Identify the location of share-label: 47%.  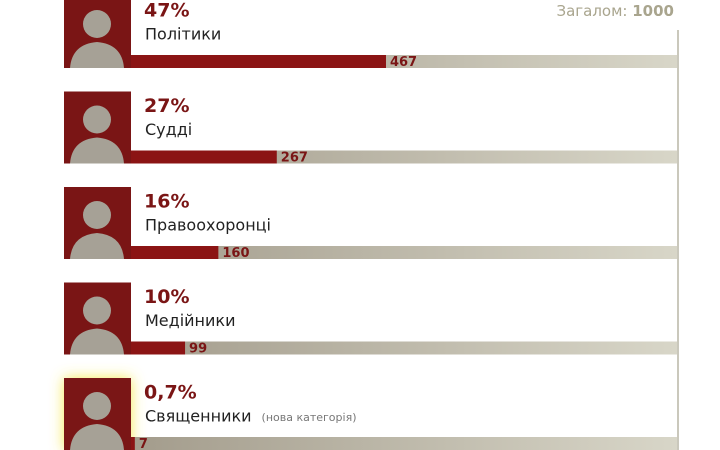
(166, 11).